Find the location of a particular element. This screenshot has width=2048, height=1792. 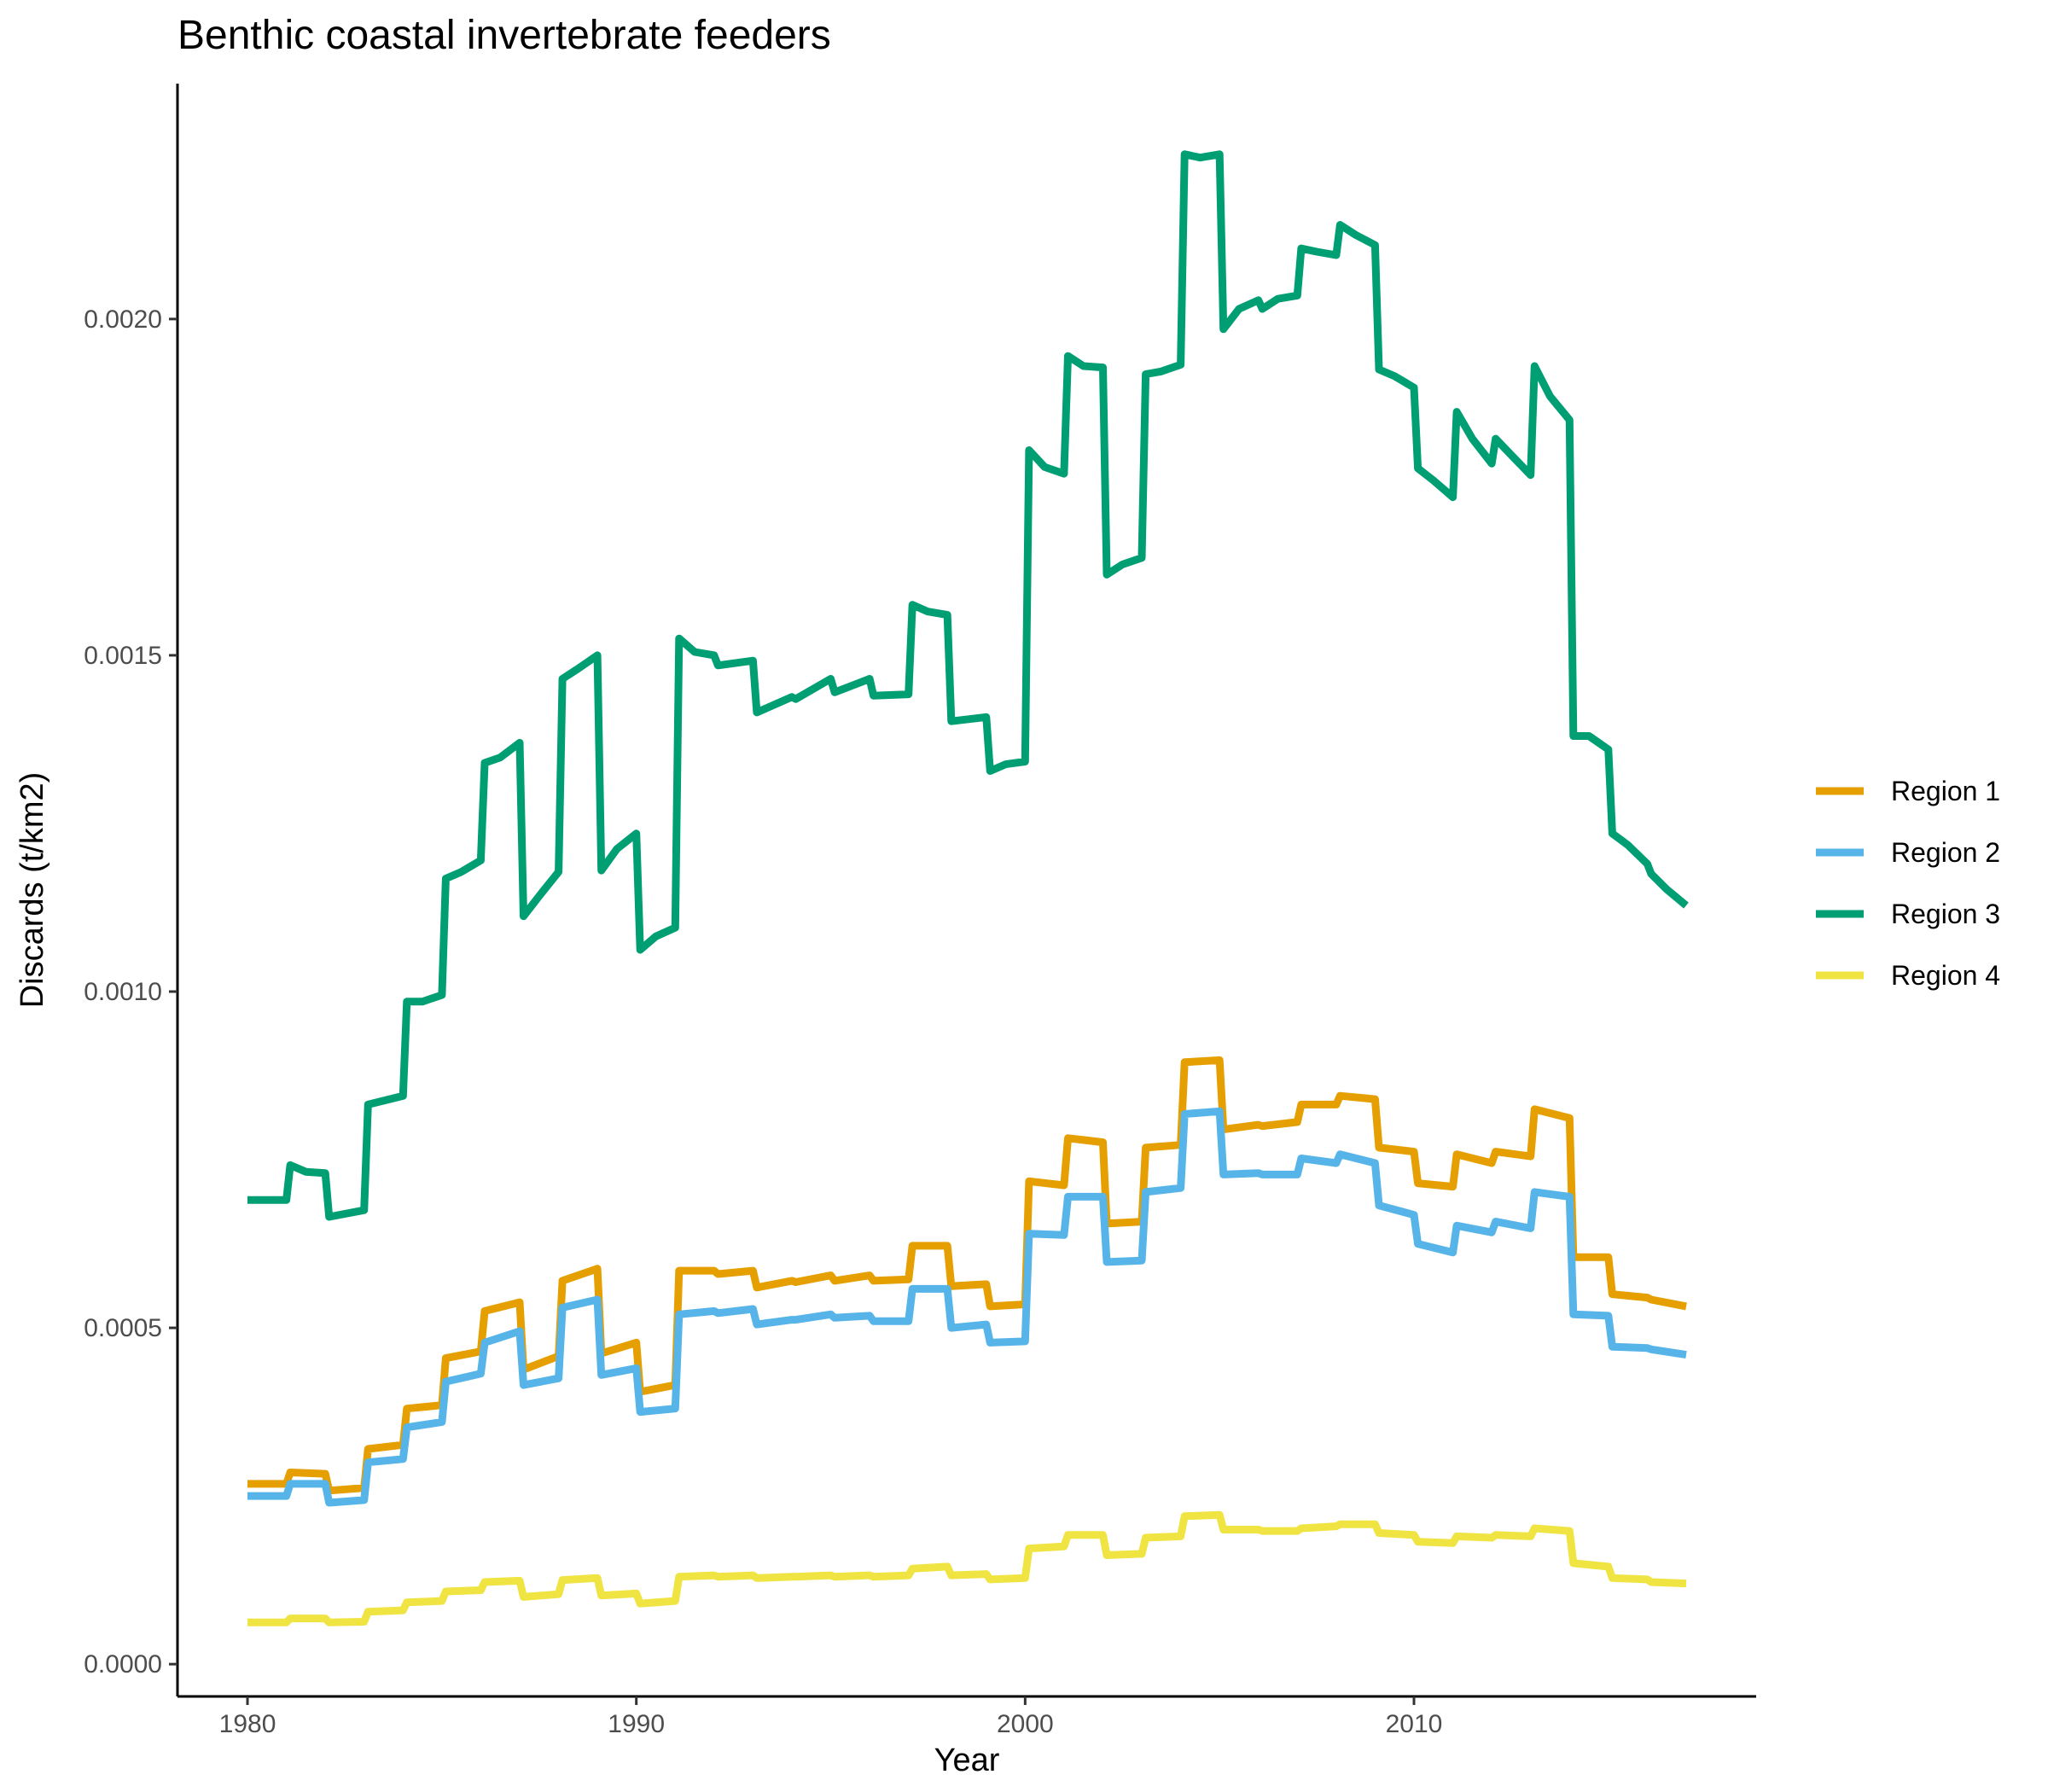

chart-title: Benthic coastal invertebrate feeders is located at coordinates (504, 35).